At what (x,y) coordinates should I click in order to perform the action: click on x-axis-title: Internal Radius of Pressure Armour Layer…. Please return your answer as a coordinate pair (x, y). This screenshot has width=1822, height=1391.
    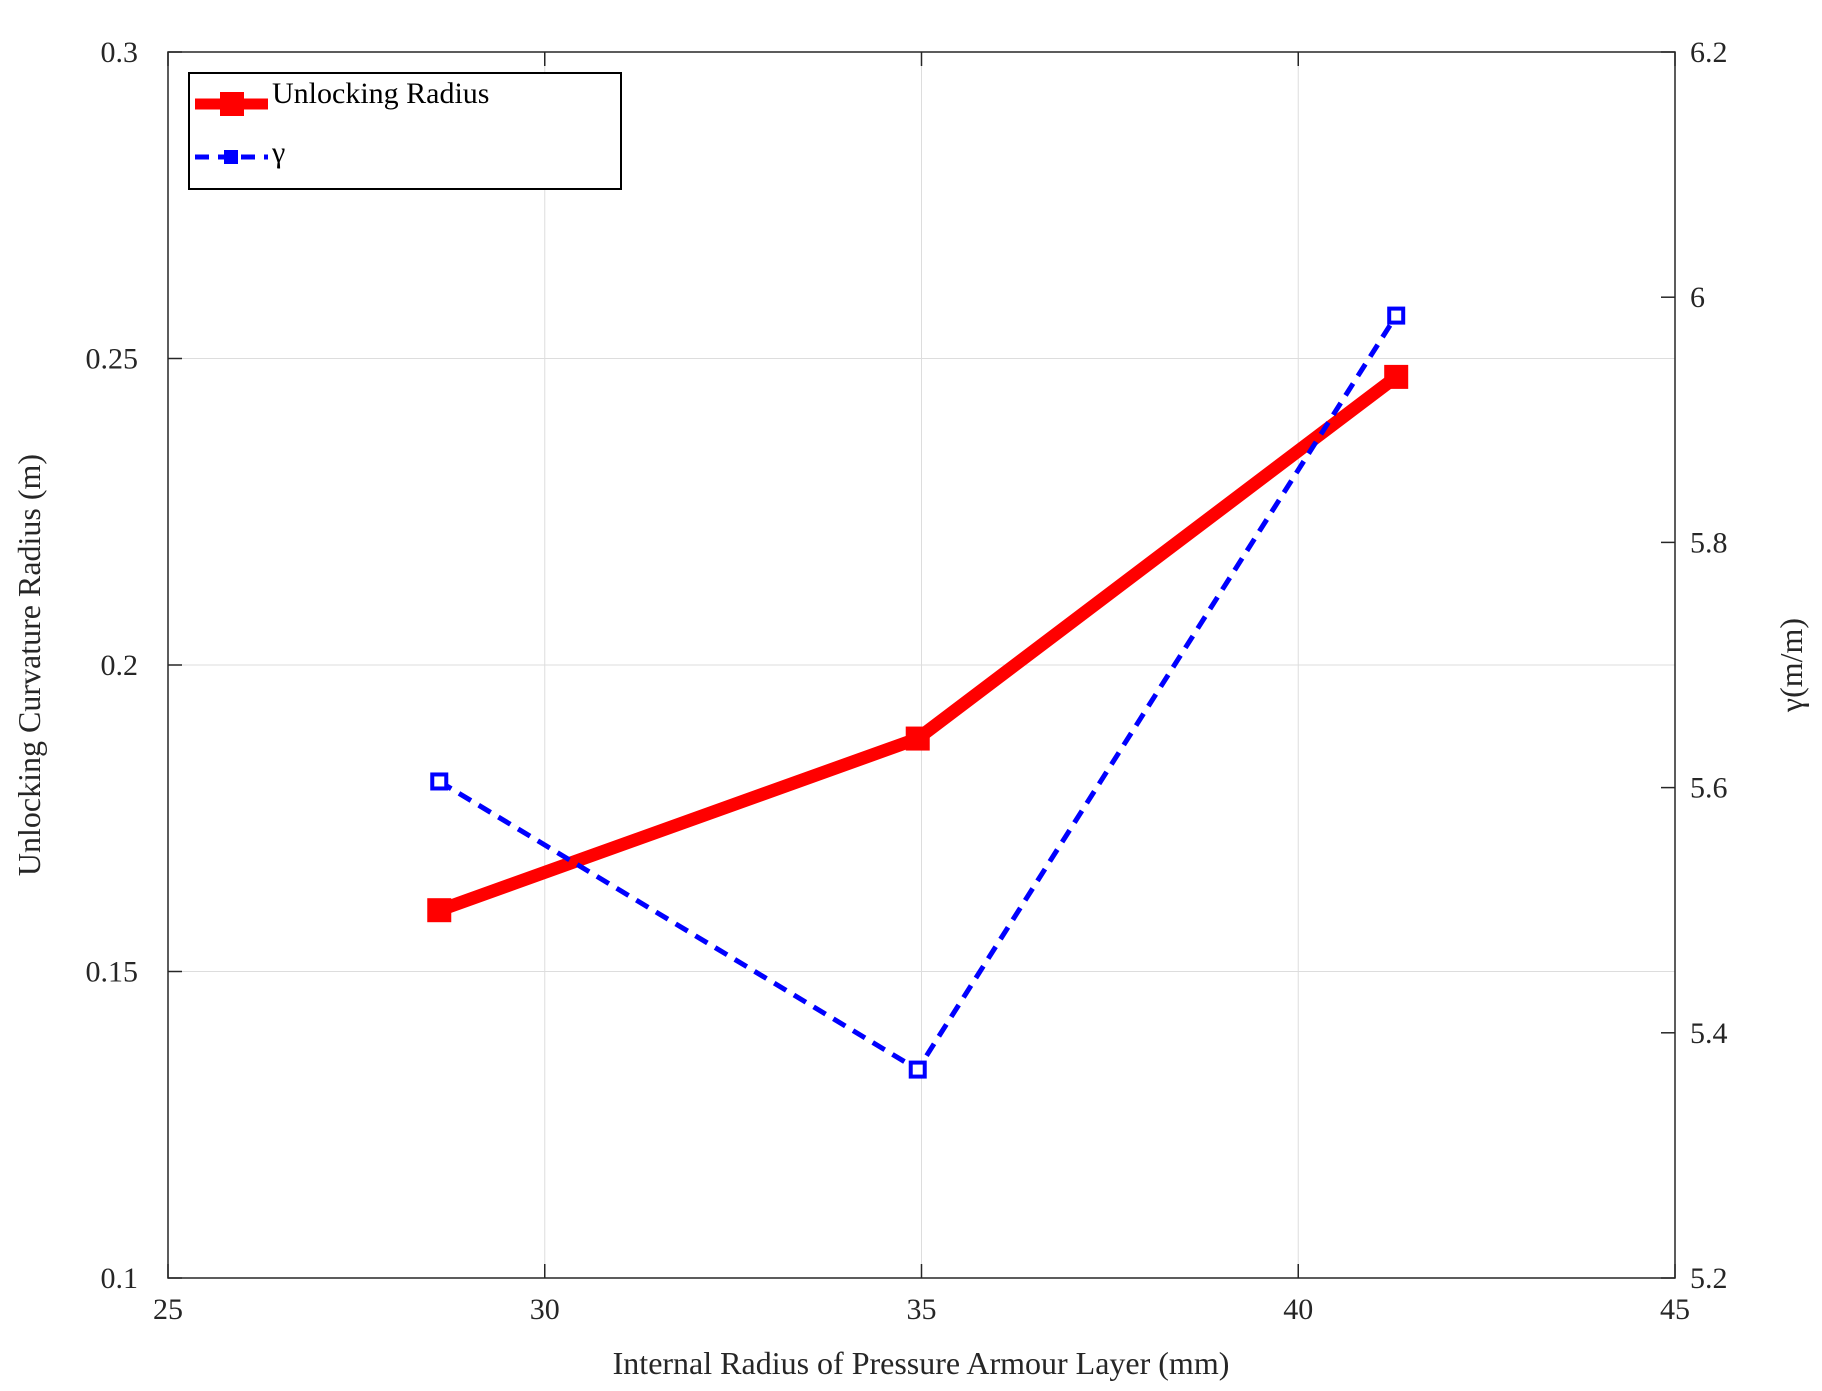
    Looking at the image, I should click on (921, 1363).